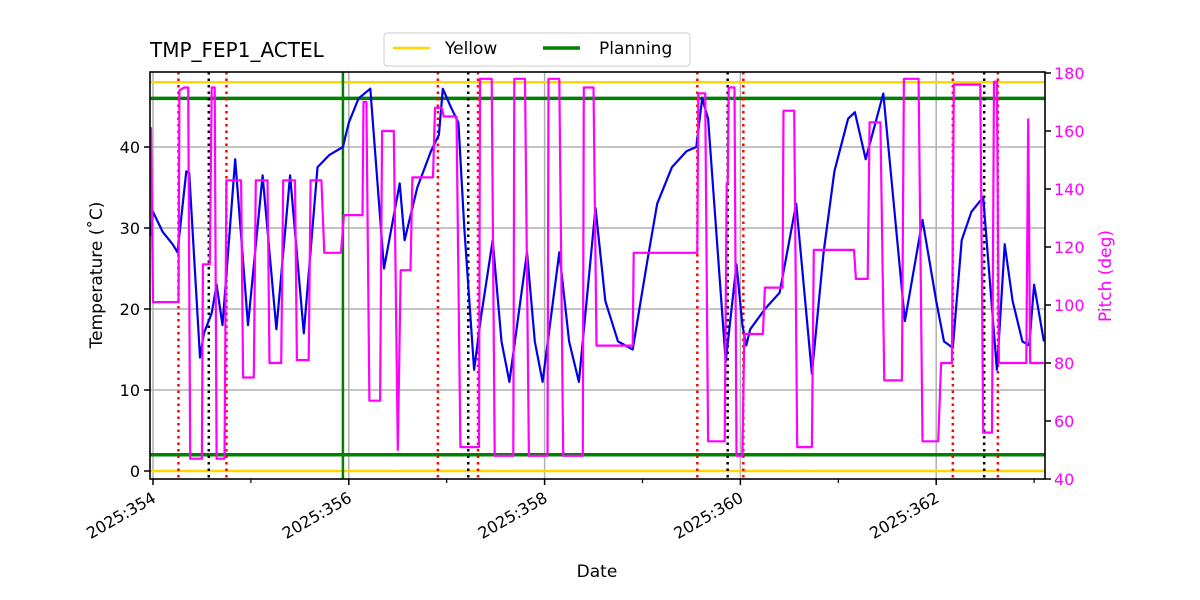  What do you see at coordinates (635, 49) in the screenshot?
I see `legend-planning-label: Planning` at bounding box center [635, 49].